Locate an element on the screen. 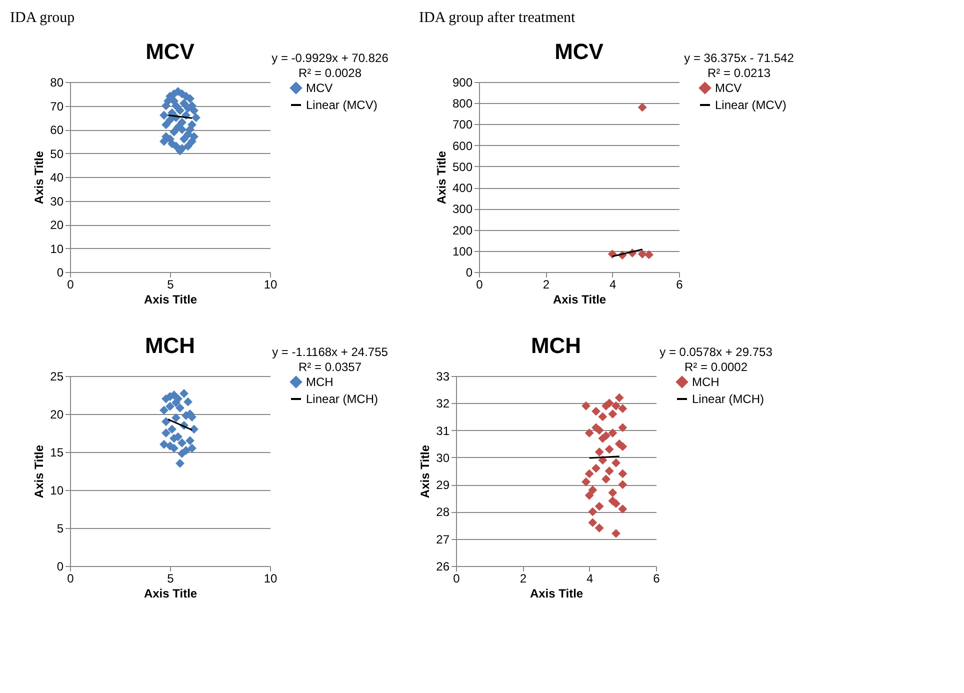 Image resolution: width=964 pixels, height=693 pixels. y-tick-label: 80 is located at coordinates (57, 83).